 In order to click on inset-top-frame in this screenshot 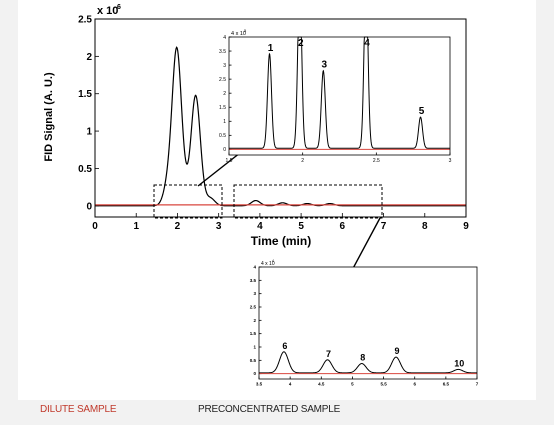, I will do `click(339, 96)`.